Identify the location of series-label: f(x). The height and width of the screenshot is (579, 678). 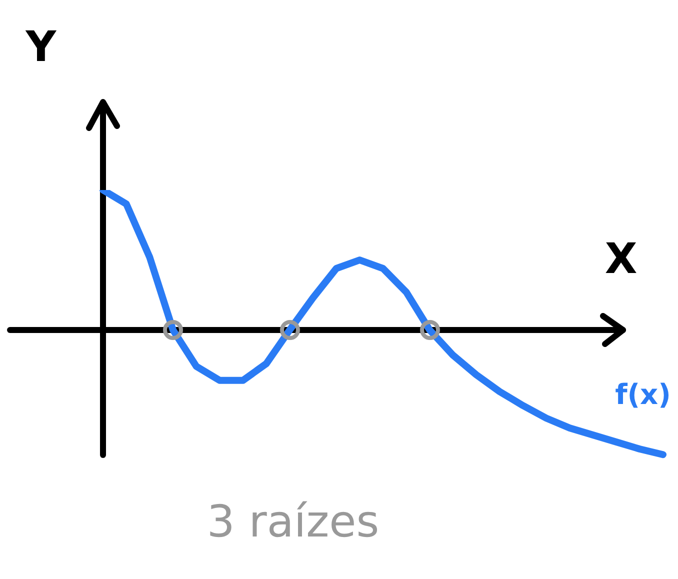
(643, 394).